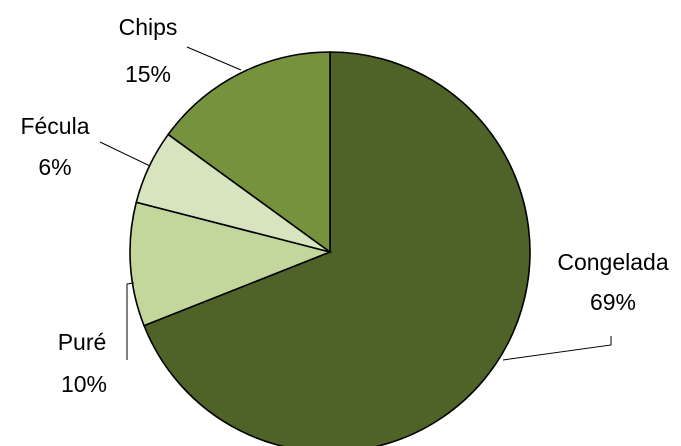  I want to click on pie-slice-chips, so click(249, 152).